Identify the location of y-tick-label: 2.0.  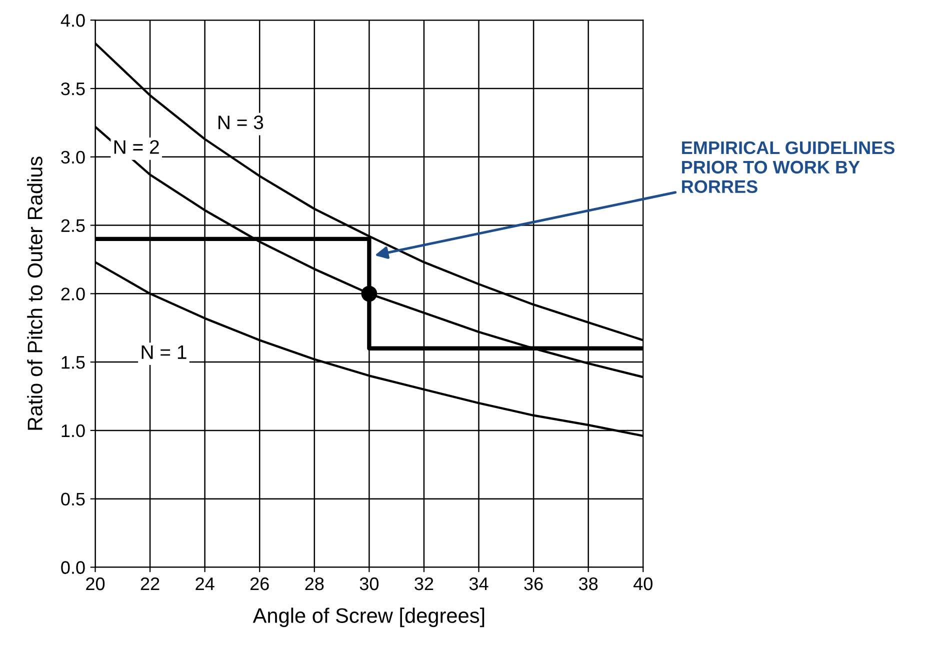
(73, 294).